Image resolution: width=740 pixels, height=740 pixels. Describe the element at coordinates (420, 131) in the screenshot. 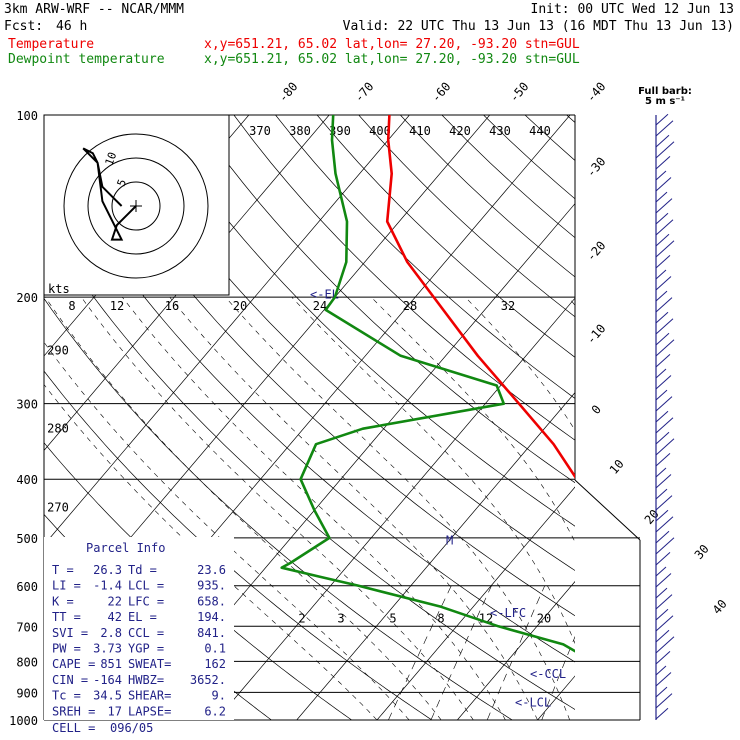

I see `theta-e-label: 410` at that location.